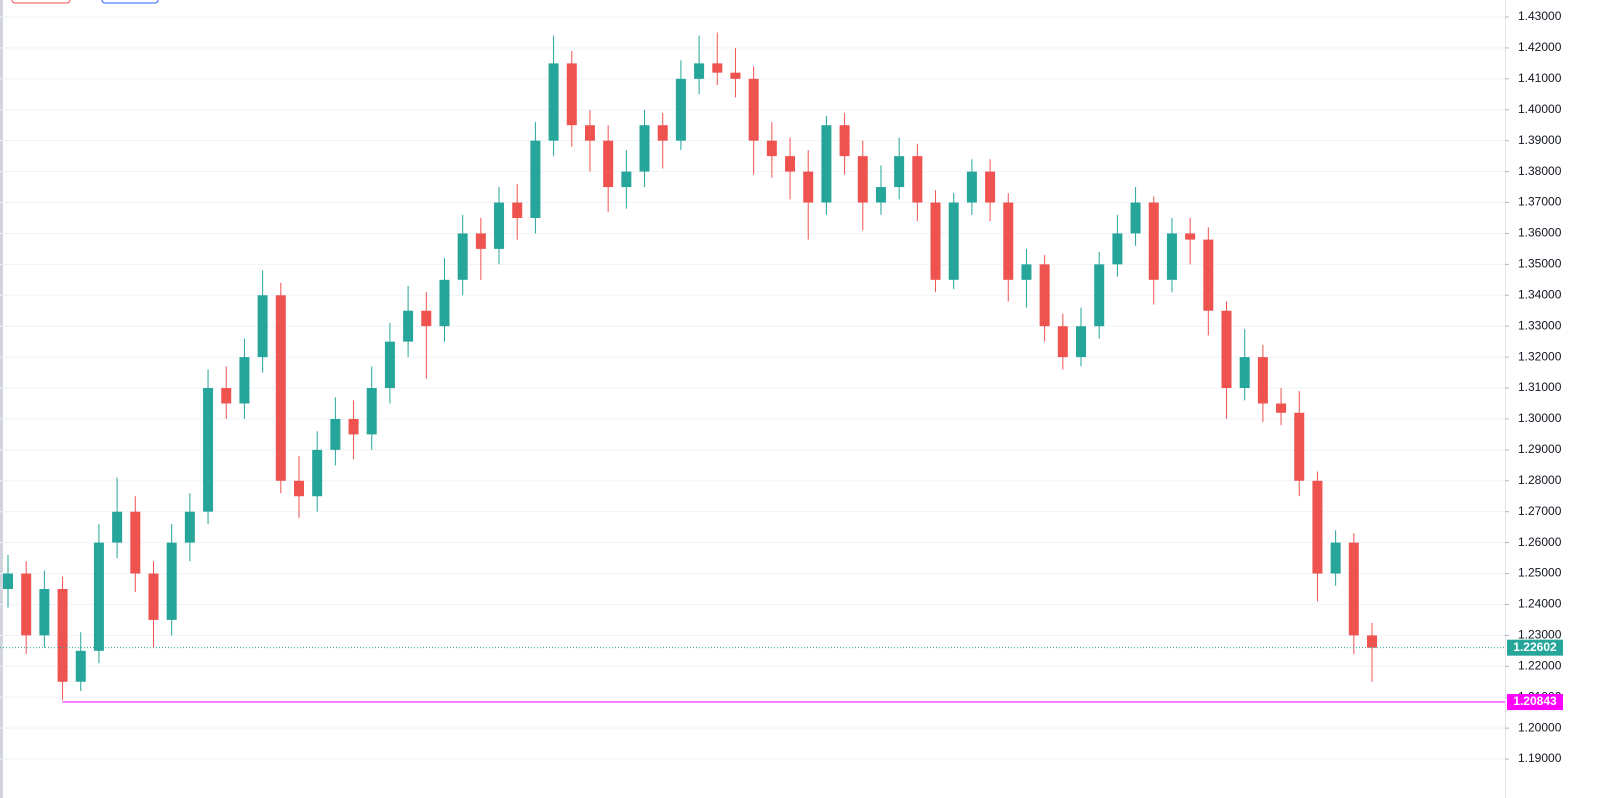 The height and width of the screenshot is (798, 1616). I want to click on y-tick-label: 1.24000, so click(1540, 604).